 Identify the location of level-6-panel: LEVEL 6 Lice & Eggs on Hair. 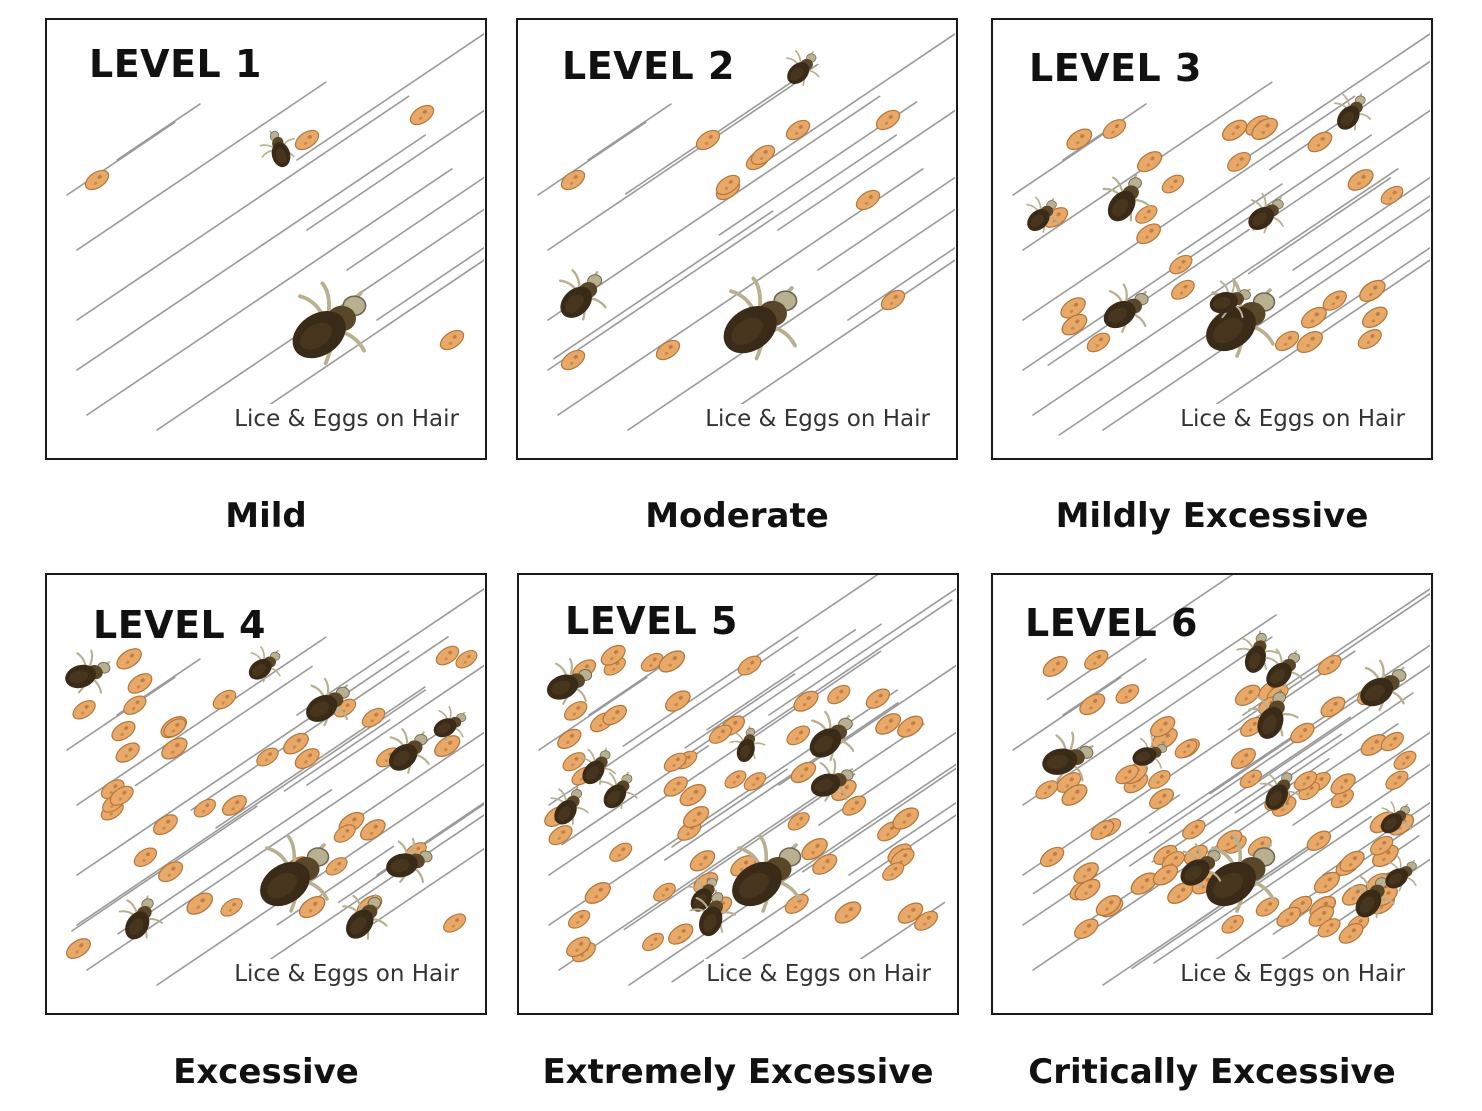
(1212, 794).